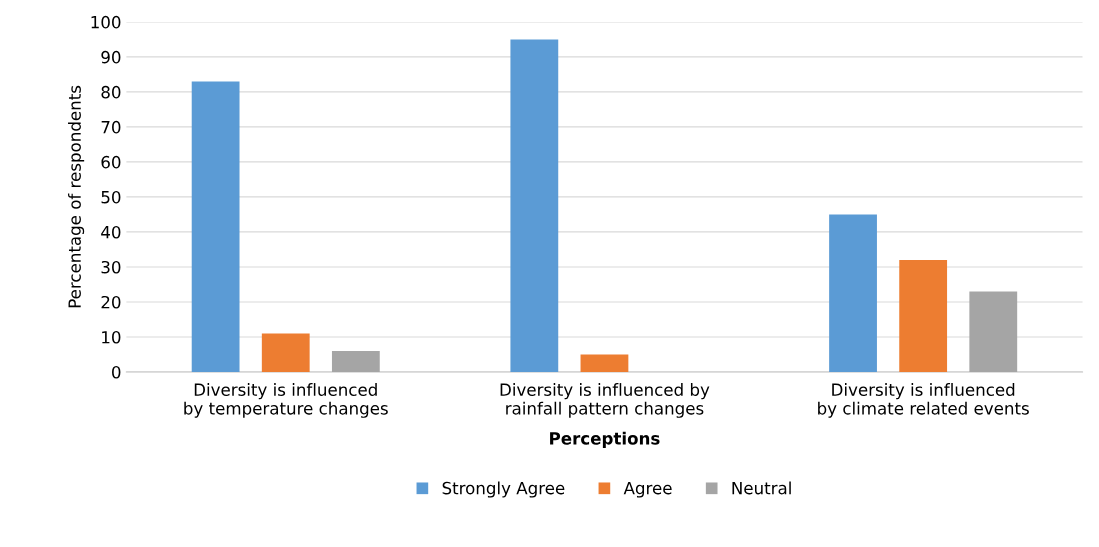 Image resolution: width=1099 pixels, height=547 pixels. What do you see at coordinates (605, 400) in the screenshot?
I see `x-tick-label: Diversity is influenced by rainfall pattern changes` at bounding box center [605, 400].